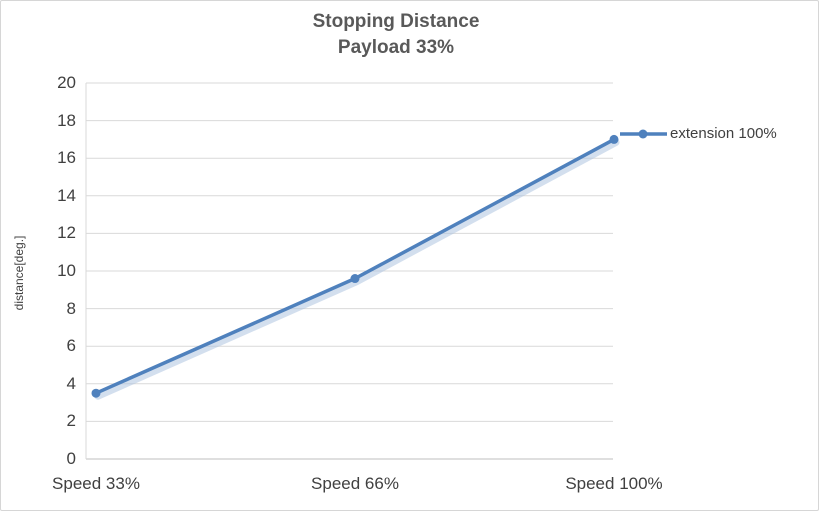 Image resolution: width=819 pixels, height=512 pixels. Describe the element at coordinates (66, 82) in the screenshot. I see `y-tick-label: 20` at that location.